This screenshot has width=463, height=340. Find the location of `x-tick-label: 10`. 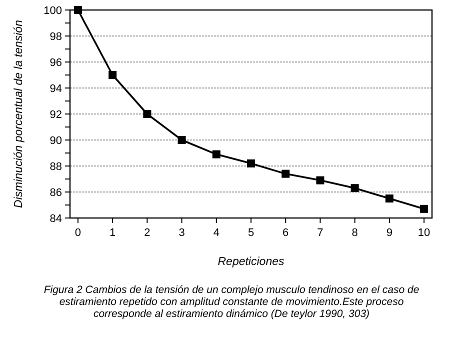

x-tick-label: 10 is located at coordinates (424, 233).